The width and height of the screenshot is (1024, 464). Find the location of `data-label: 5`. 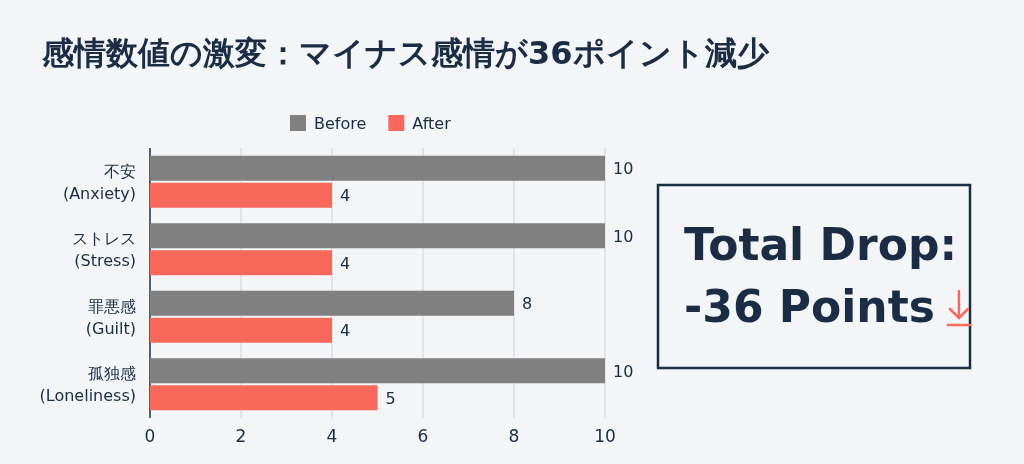

data-label: 5 is located at coordinates (390, 398).